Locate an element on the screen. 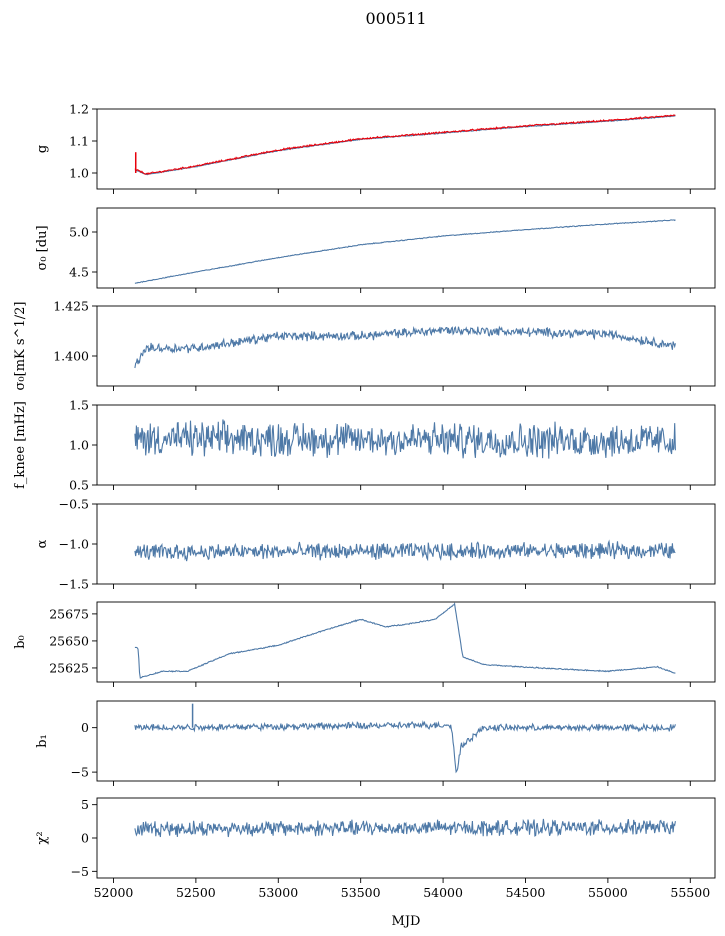  y-axis-title-alpha: α is located at coordinates (42, 543).